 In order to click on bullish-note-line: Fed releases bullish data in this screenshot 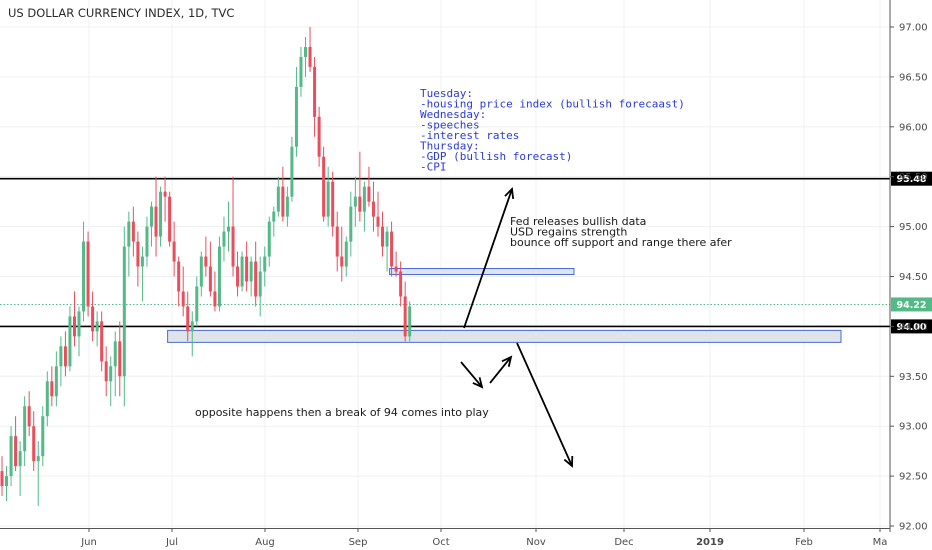, I will do `click(578, 221)`.